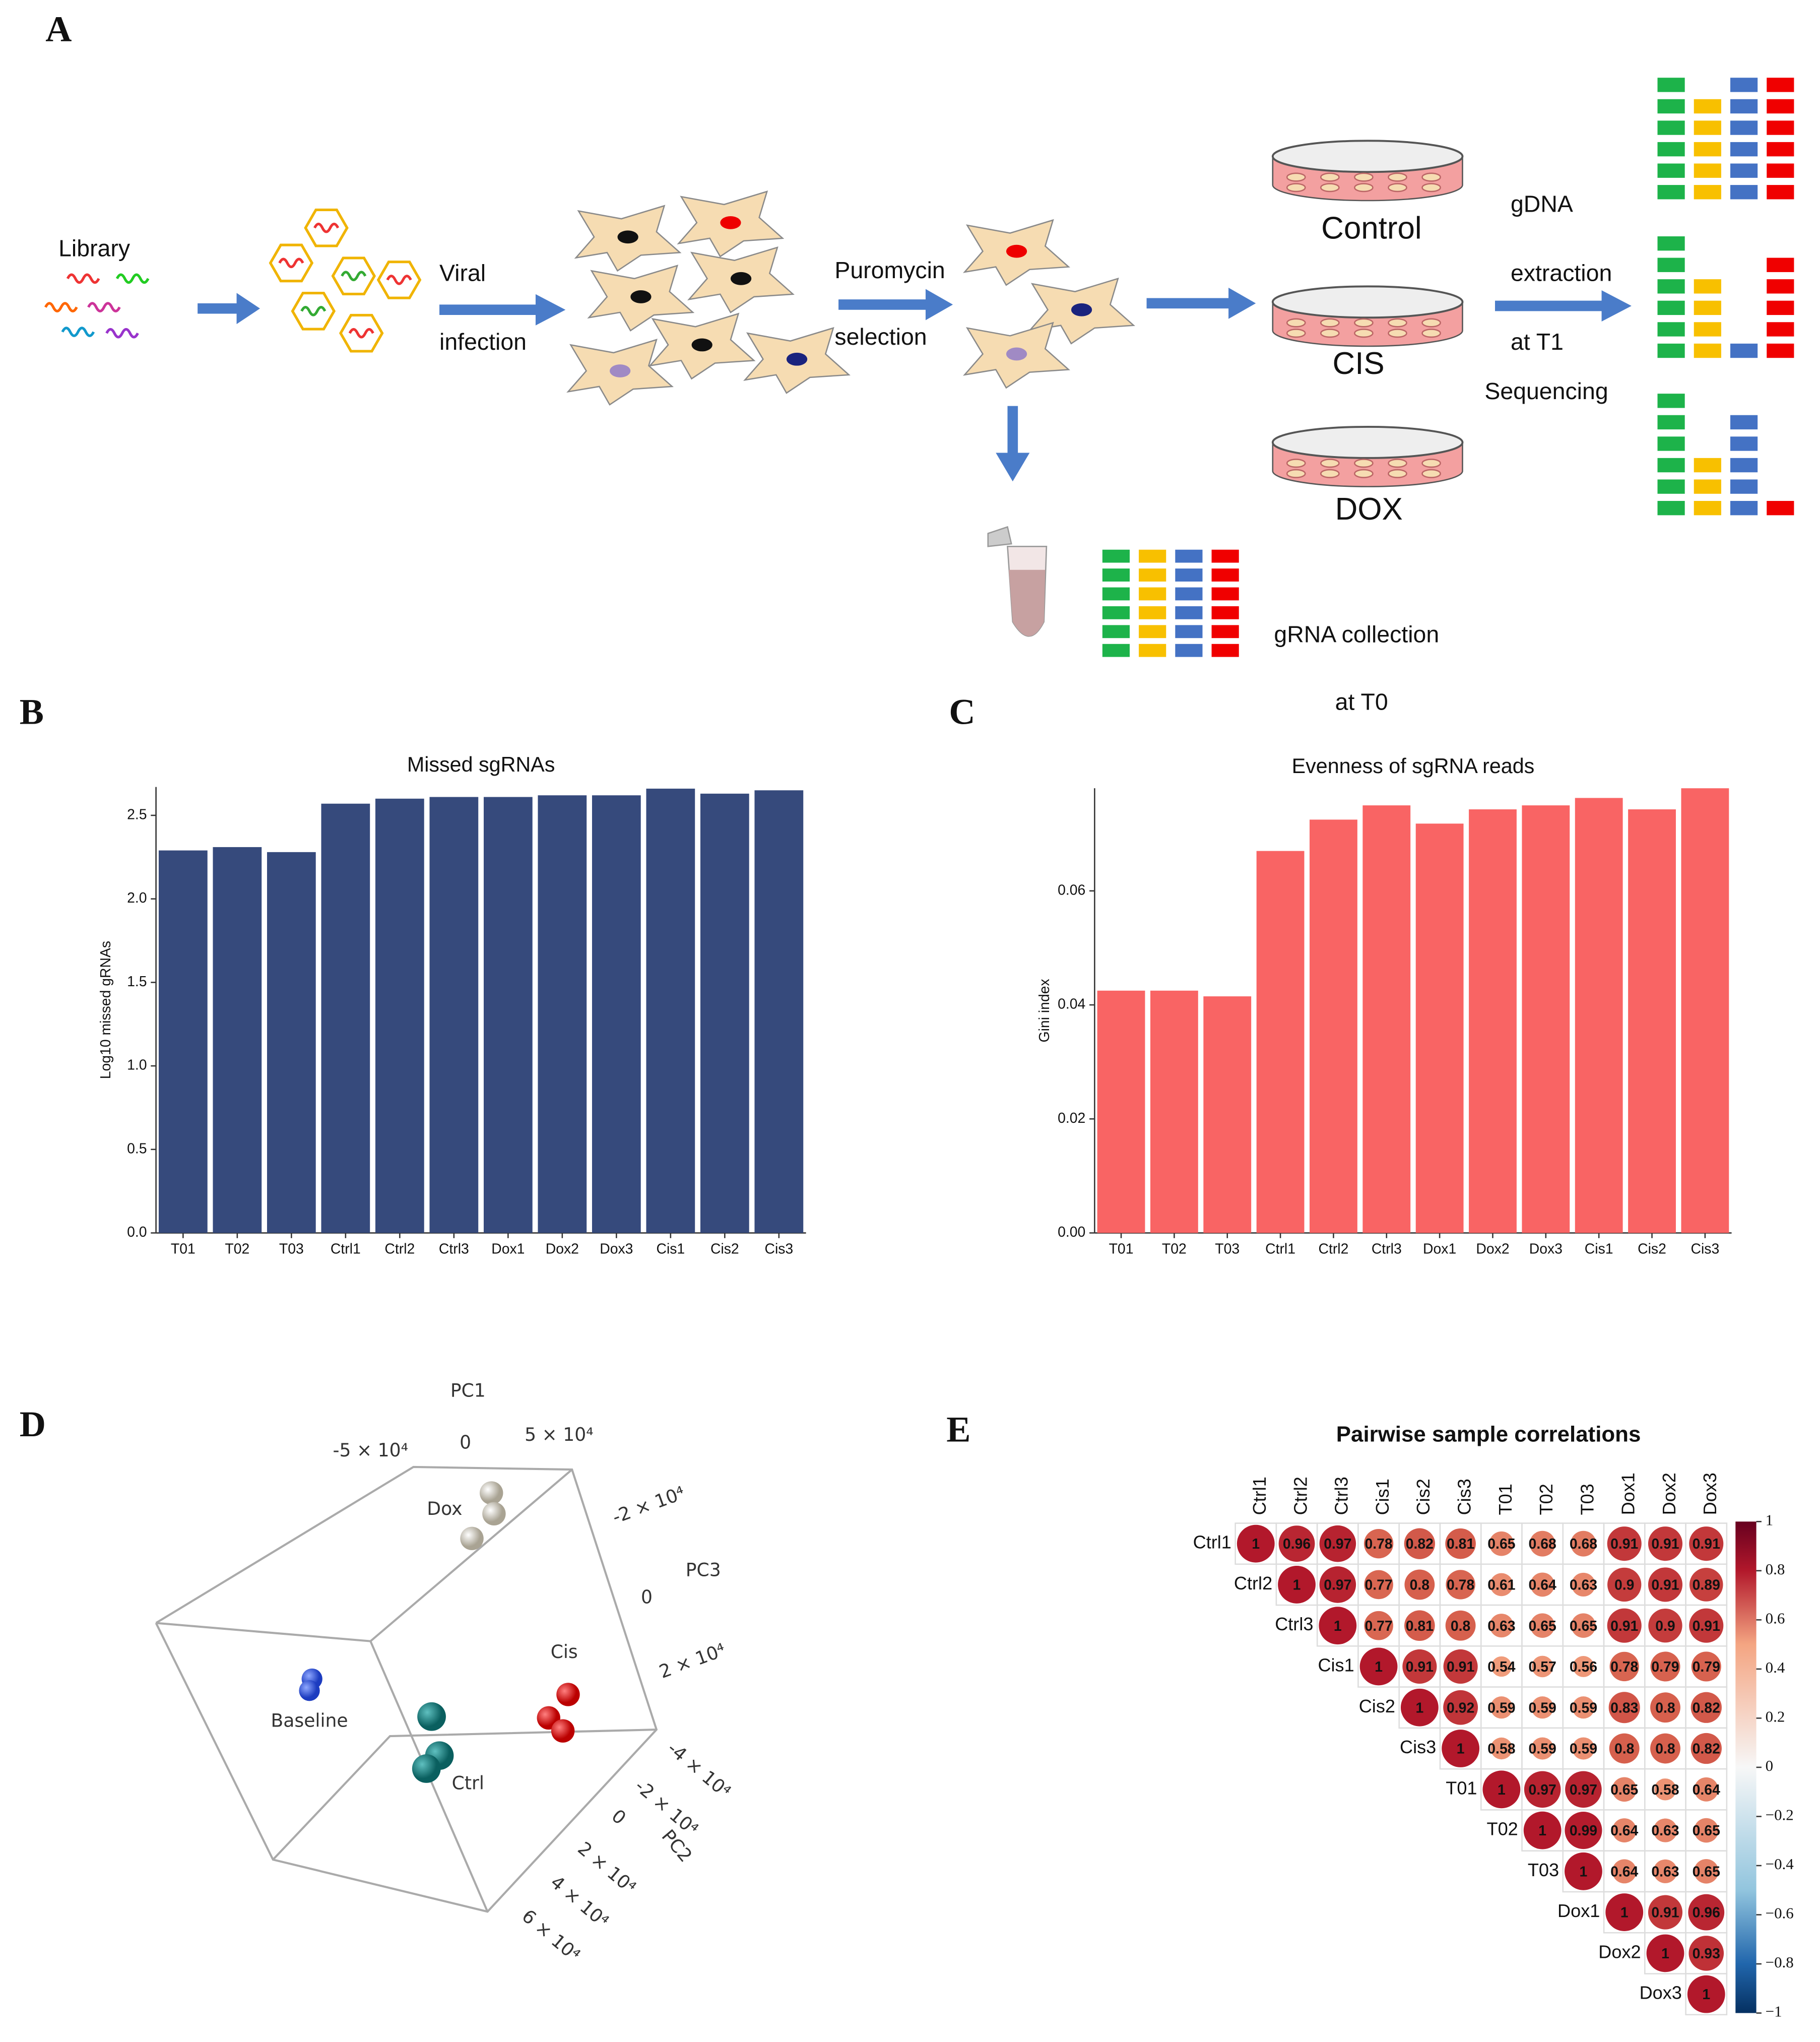 The width and height of the screenshot is (1820, 2042). I want to click on corr-label: 0.56, so click(1584, 1667).